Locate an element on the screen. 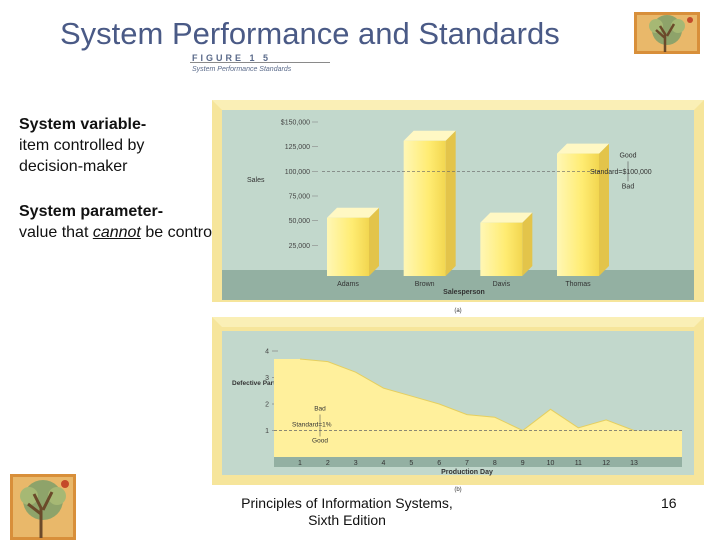 The image size is (720, 540). area-fill is located at coordinates (478, 407).